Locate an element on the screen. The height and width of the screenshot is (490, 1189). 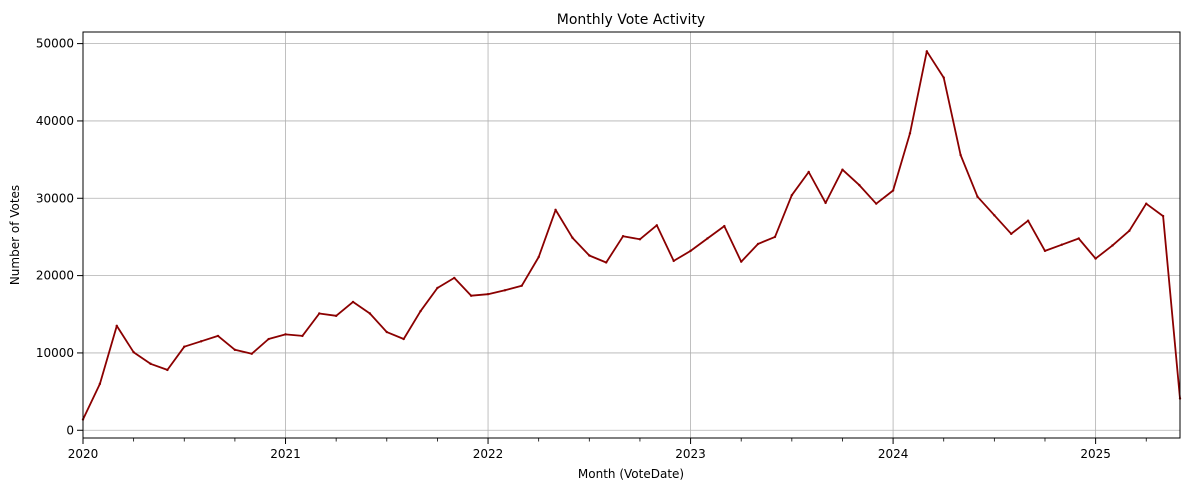
x-tick-label: 2020 is located at coordinates (83, 454).